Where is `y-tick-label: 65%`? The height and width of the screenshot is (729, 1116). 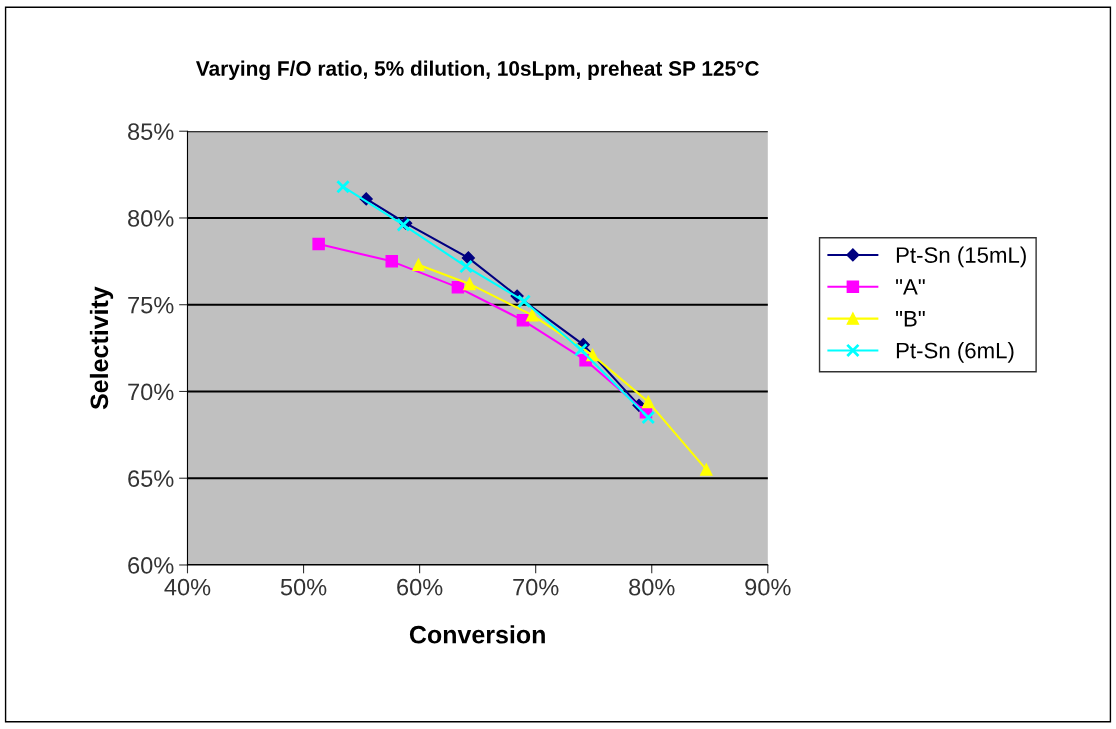 y-tick-label: 65% is located at coordinates (151, 479).